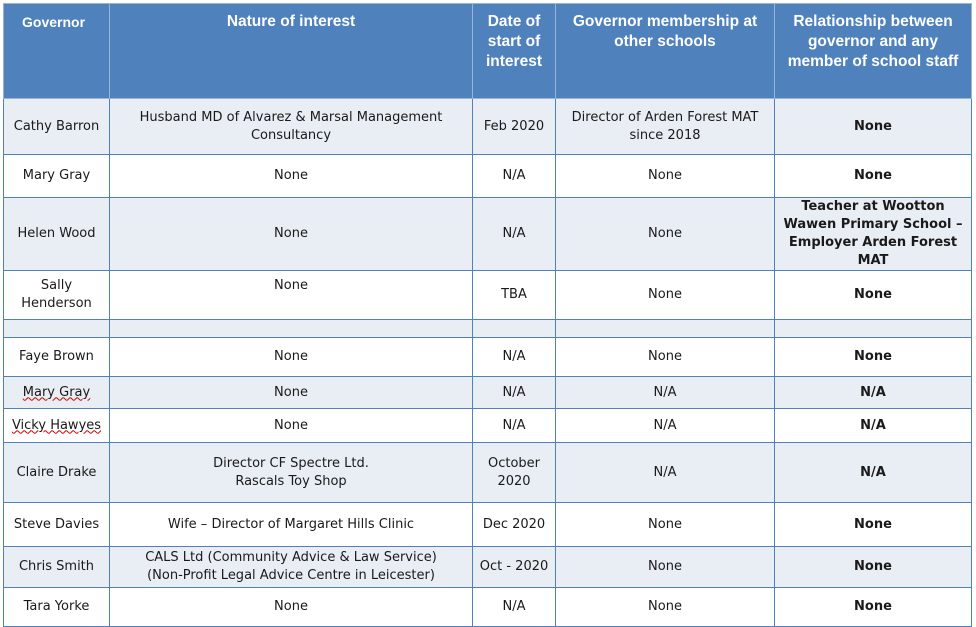 This screenshot has width=976, height=627. Describe the element at coordinates (291, 524) in the screenshot. I see `nature-of-interest: Wife – Director of Margaret Hills Clinic` at that location.